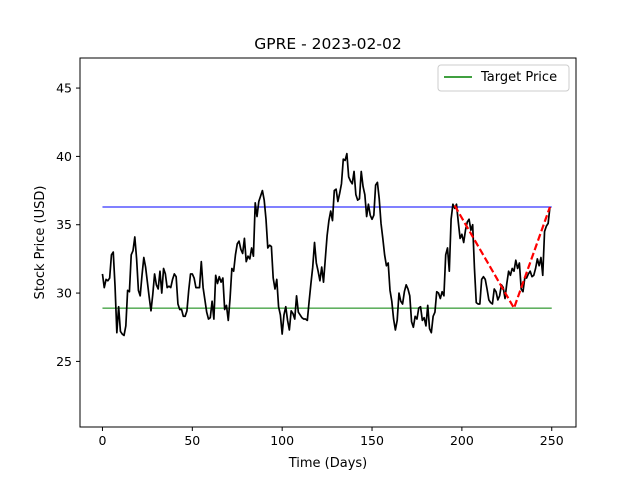 This screenshot has height=480, width=640. What do you see at coordinates (518, 77) in the screenshot?
I see `legend-entry-target-price: Target Price` at bounding box center [518, 77].